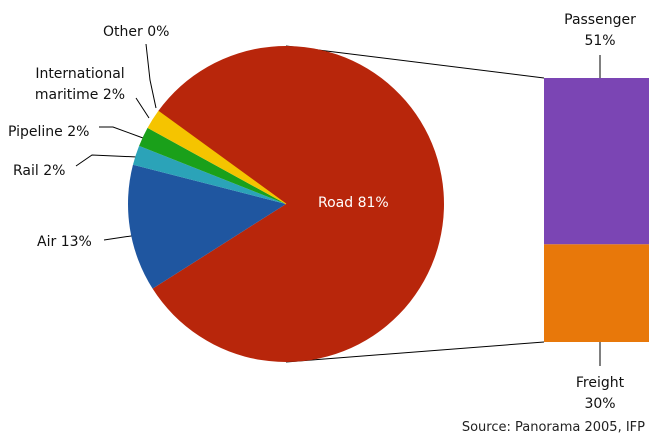  Describe the element at coordinates (373, 203) in the screenshot. I see `label-value: 81%` at that location.